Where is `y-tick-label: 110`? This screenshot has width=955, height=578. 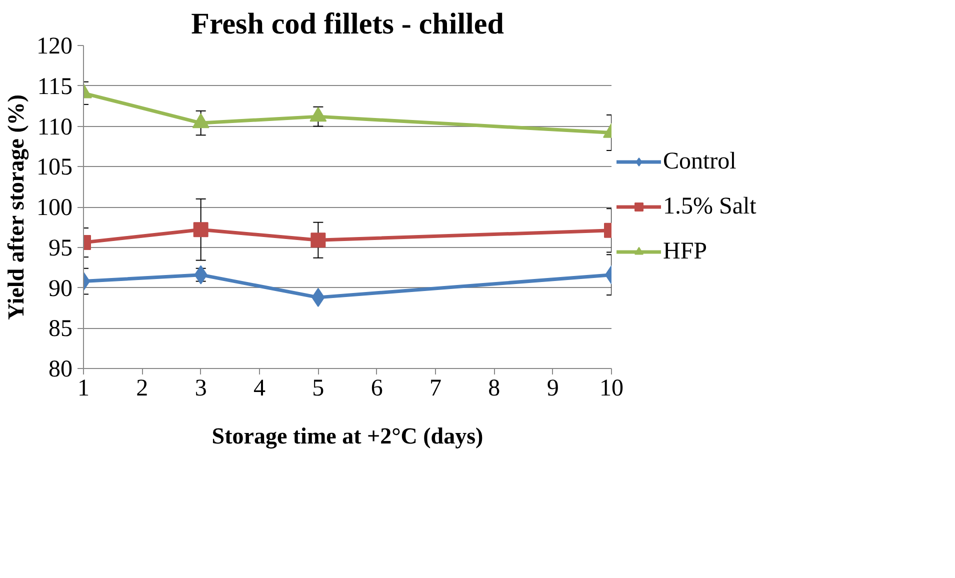 y-tick-label: 110 is located at coordinates (54, 127).